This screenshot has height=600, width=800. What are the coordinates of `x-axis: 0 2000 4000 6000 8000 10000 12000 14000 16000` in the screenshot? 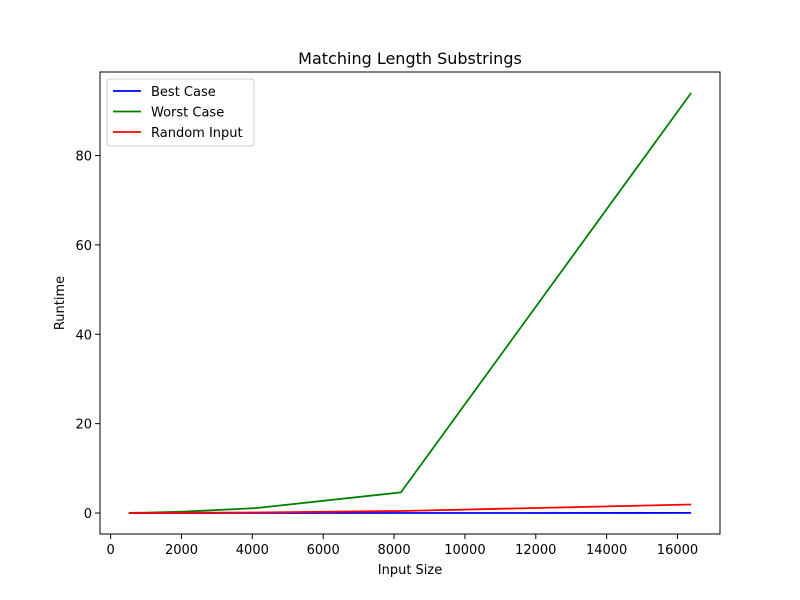 It's located at (402, 546).